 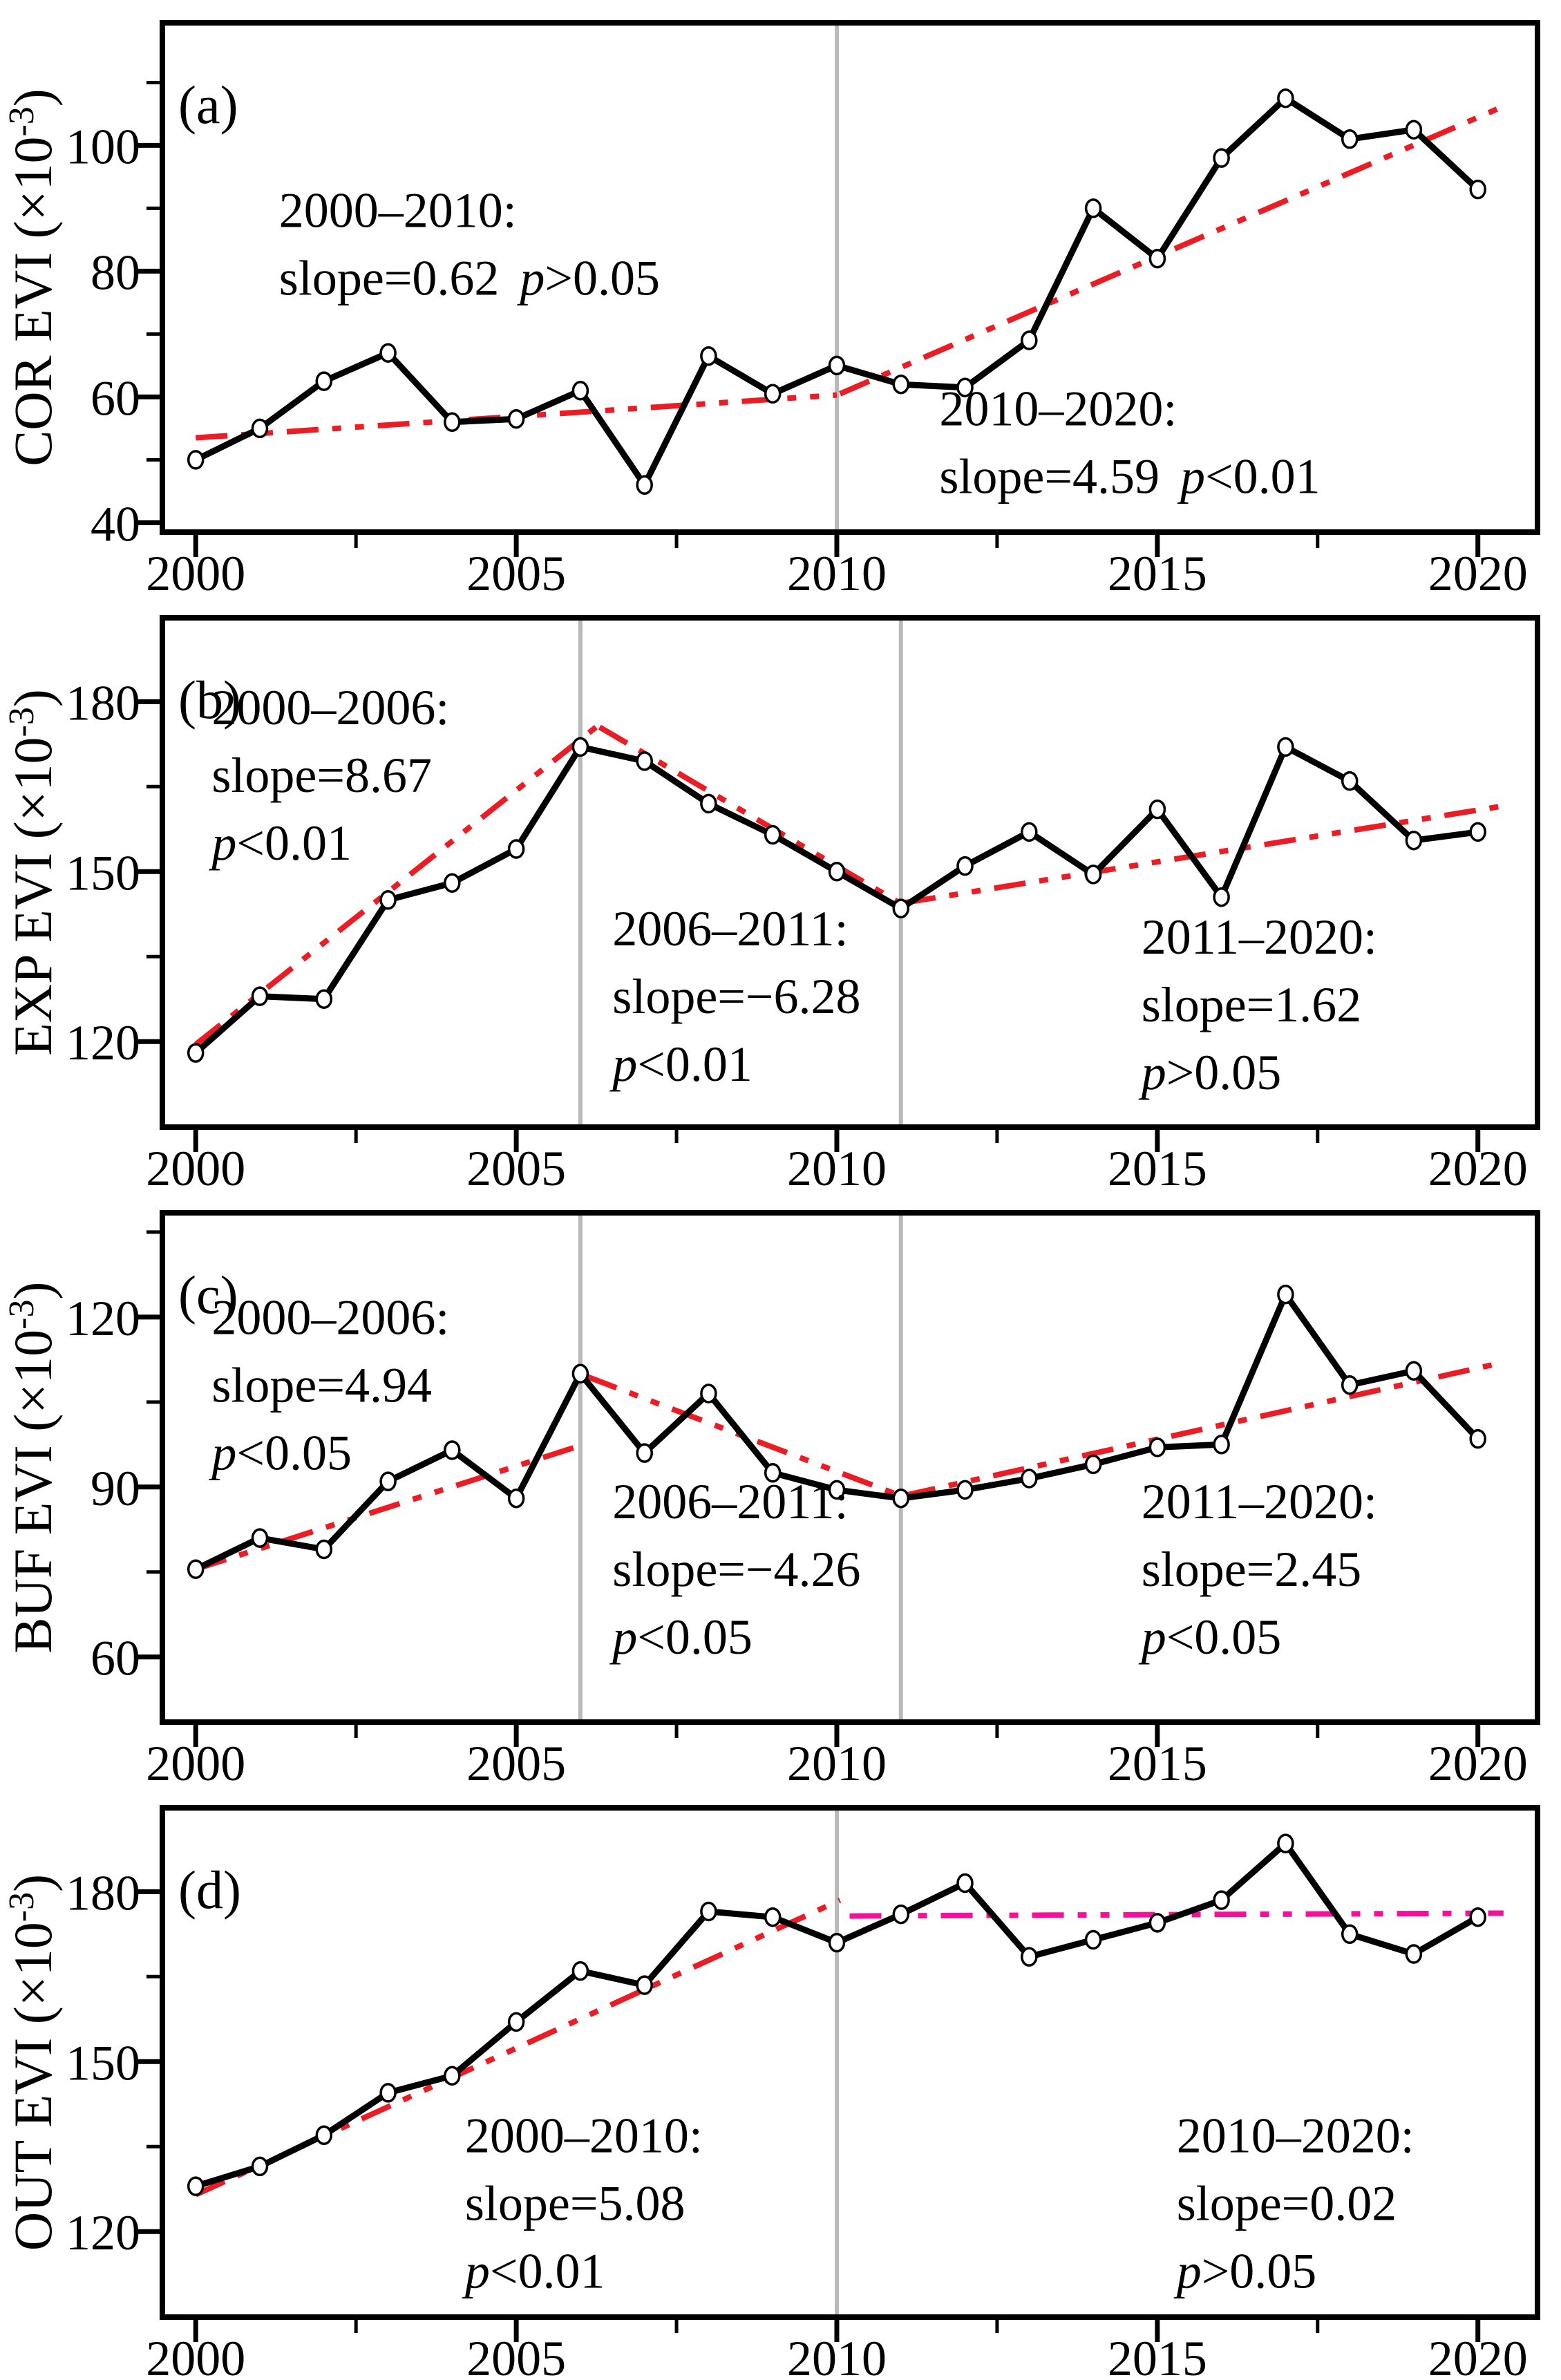 I want to click on y-axis-label-text: COR EVI (×10, so click(x=33, y=301).